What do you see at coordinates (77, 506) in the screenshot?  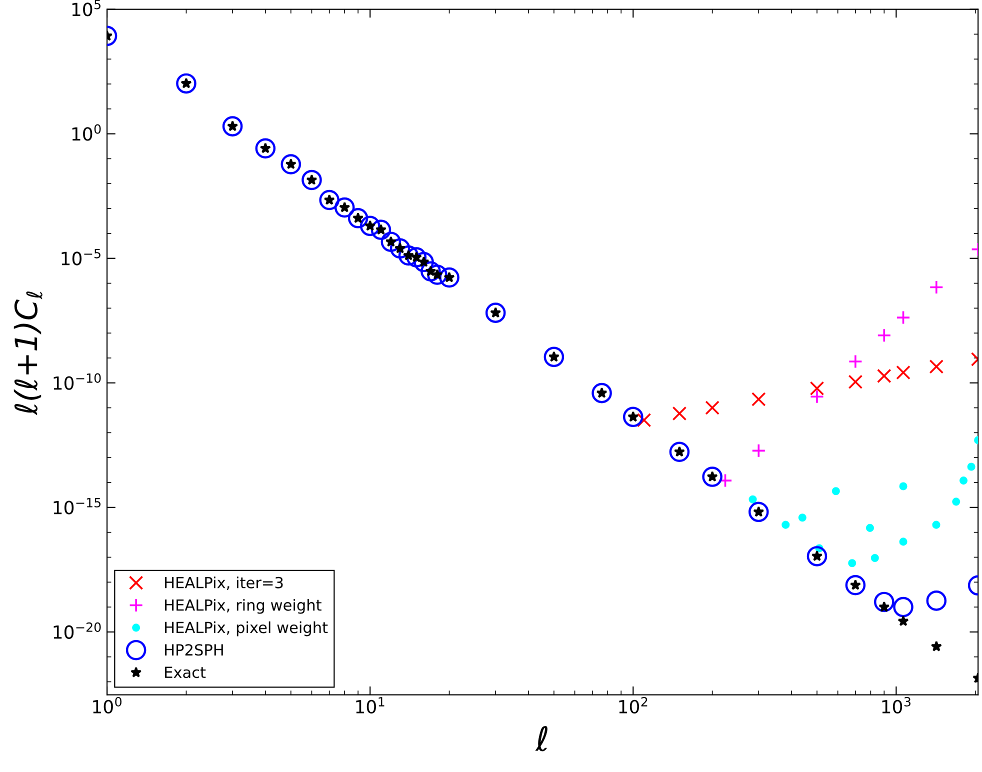 I see `y-tick-label: 10$^{−15}$` at bounding box center [77, 506].